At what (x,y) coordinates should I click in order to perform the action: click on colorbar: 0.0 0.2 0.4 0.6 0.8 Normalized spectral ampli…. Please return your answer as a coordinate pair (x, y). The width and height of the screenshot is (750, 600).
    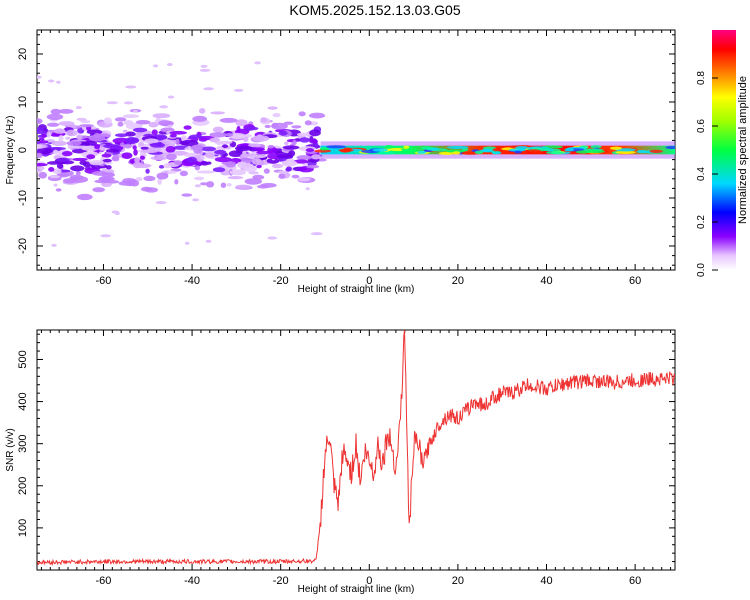
    Looking at the image, I should click on (722, 153).